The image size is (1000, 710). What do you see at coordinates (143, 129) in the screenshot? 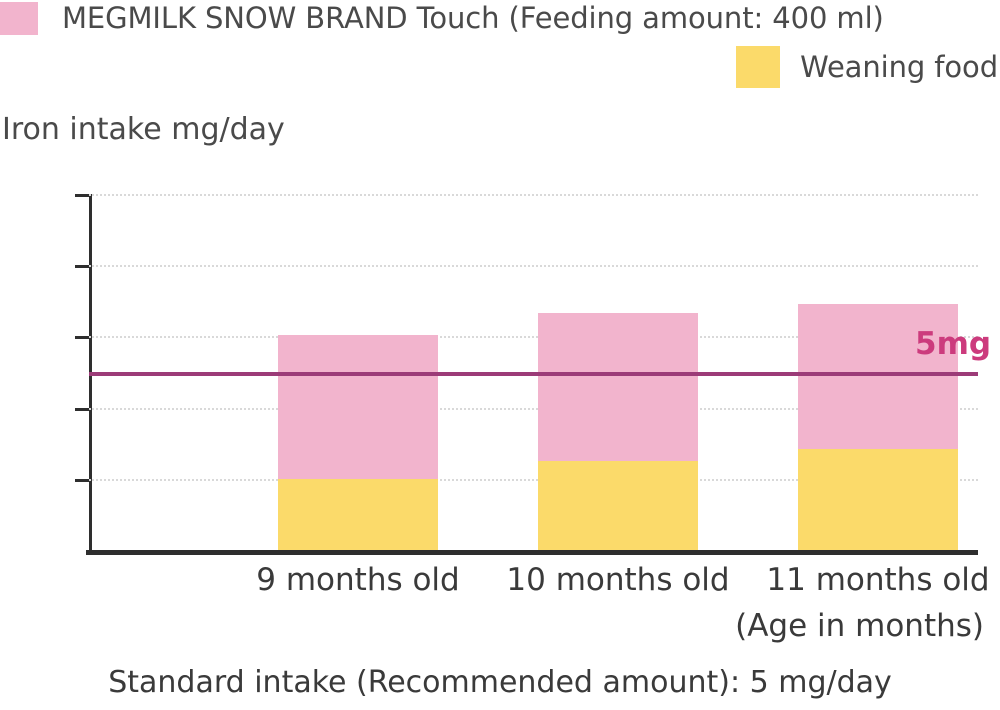
I see `y-axis-title: Iron intake mg/day` at bounding box center [143, 129].